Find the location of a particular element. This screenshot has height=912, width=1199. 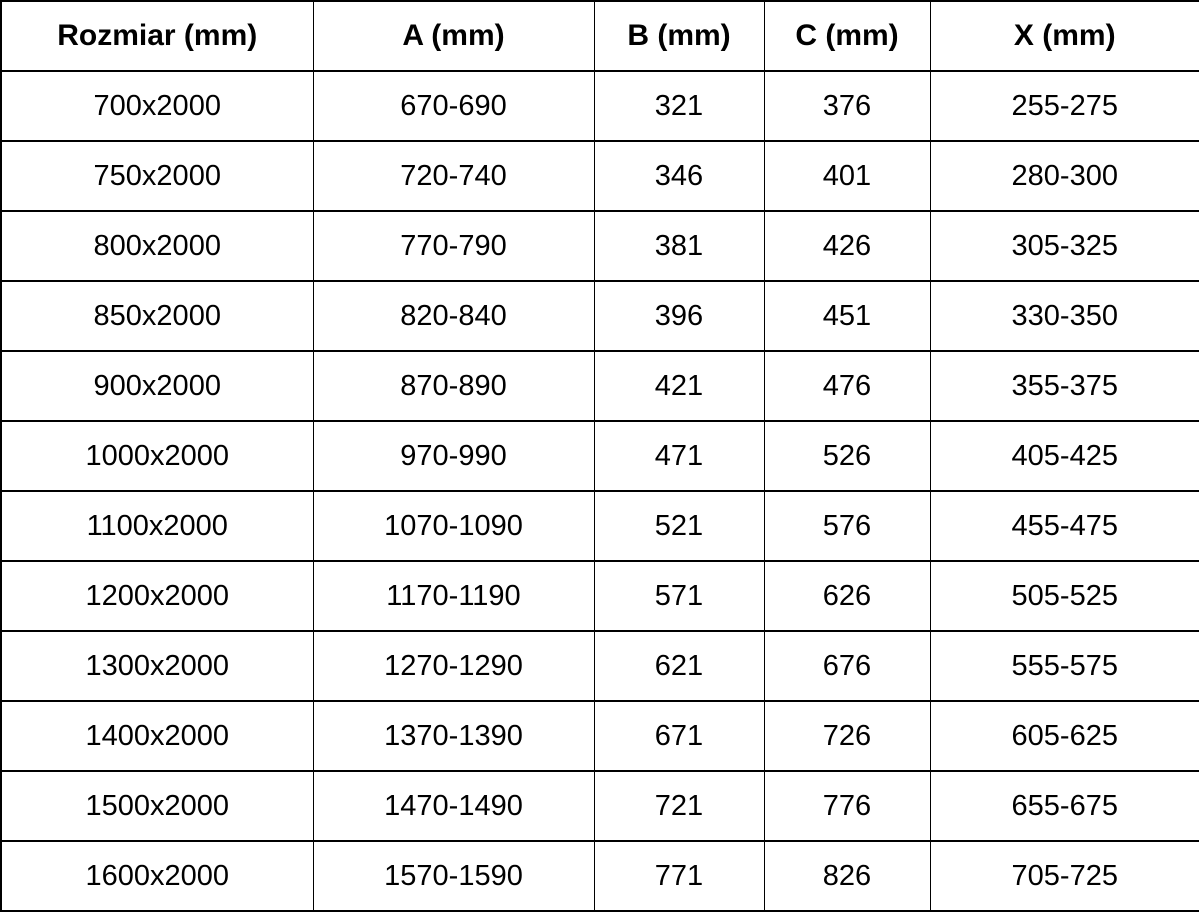

table-cell-c: 676 is located at coordinates (847, 666).